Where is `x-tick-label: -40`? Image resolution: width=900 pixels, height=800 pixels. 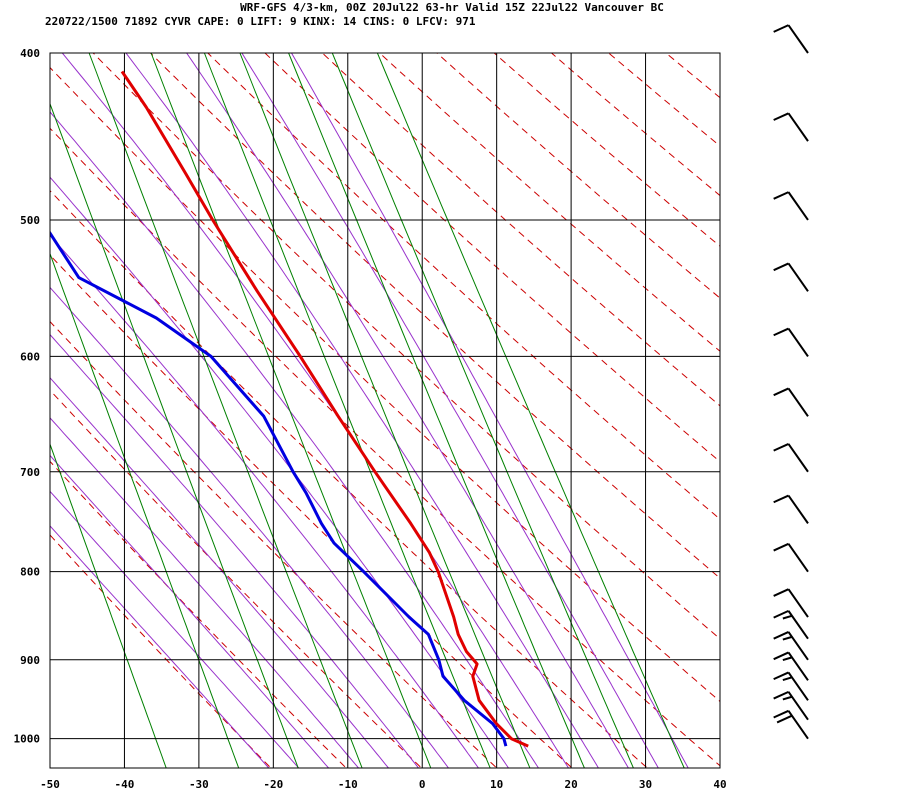 x-tick-label: -40 is located at coordinates (125, 784).